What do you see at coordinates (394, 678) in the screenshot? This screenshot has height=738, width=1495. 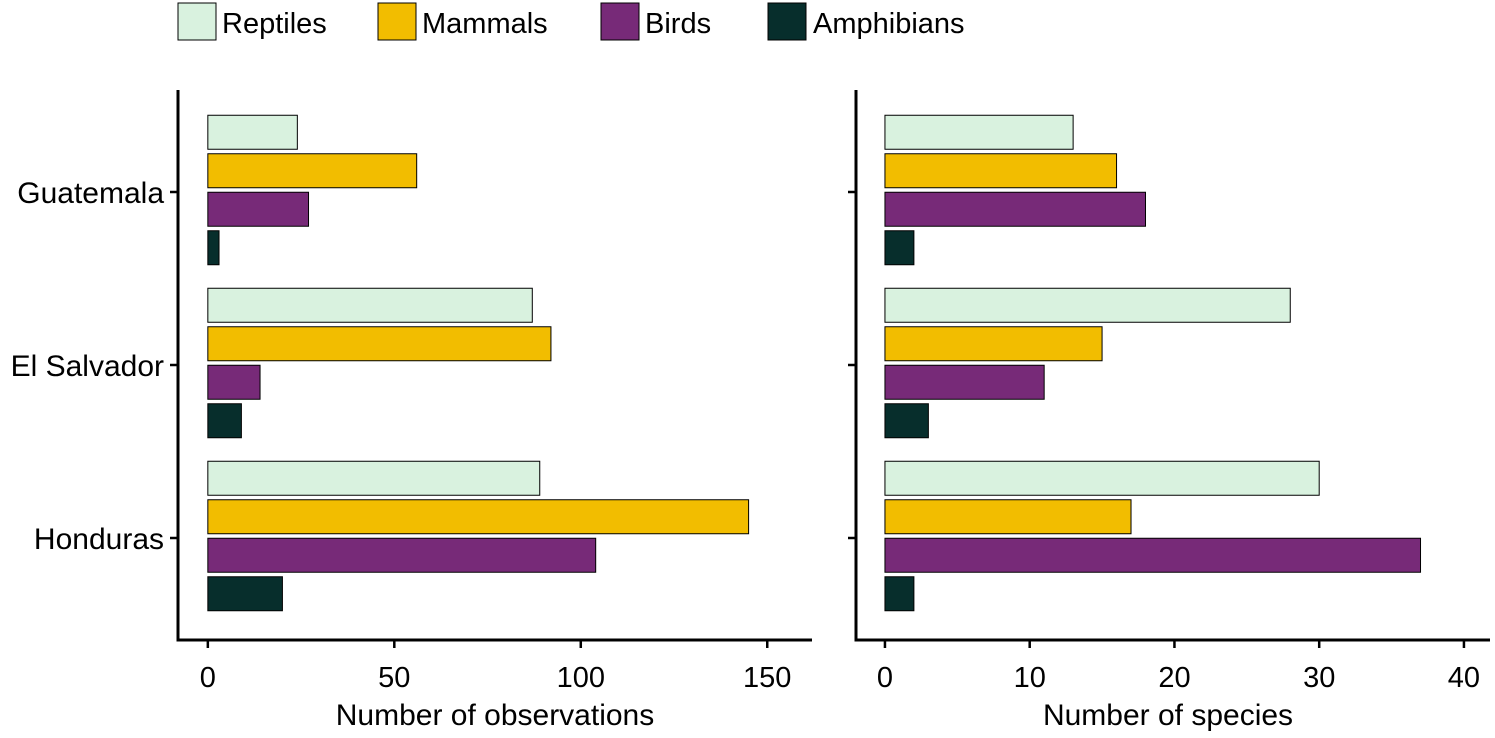 I see `x-tick-label: 50` at bounding box center [394, 678].